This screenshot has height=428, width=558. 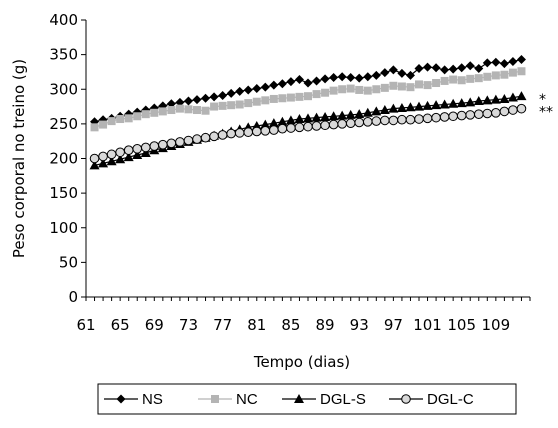 What do you see at coordinates (393, 325) in the screenshot?
I see `x-tick-label: 97` at bounding box center [393, 325].